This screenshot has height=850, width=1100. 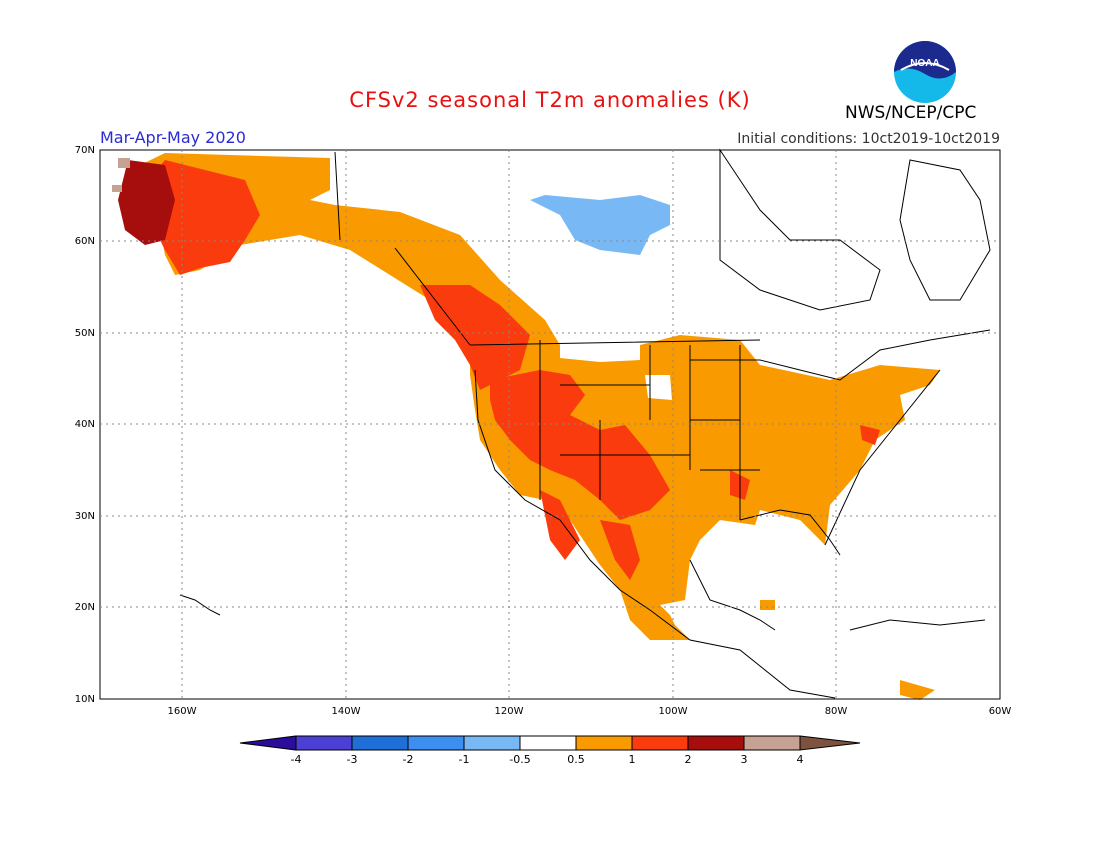 I want to click on legend-label: -0.5, so click(x=519, y=759).